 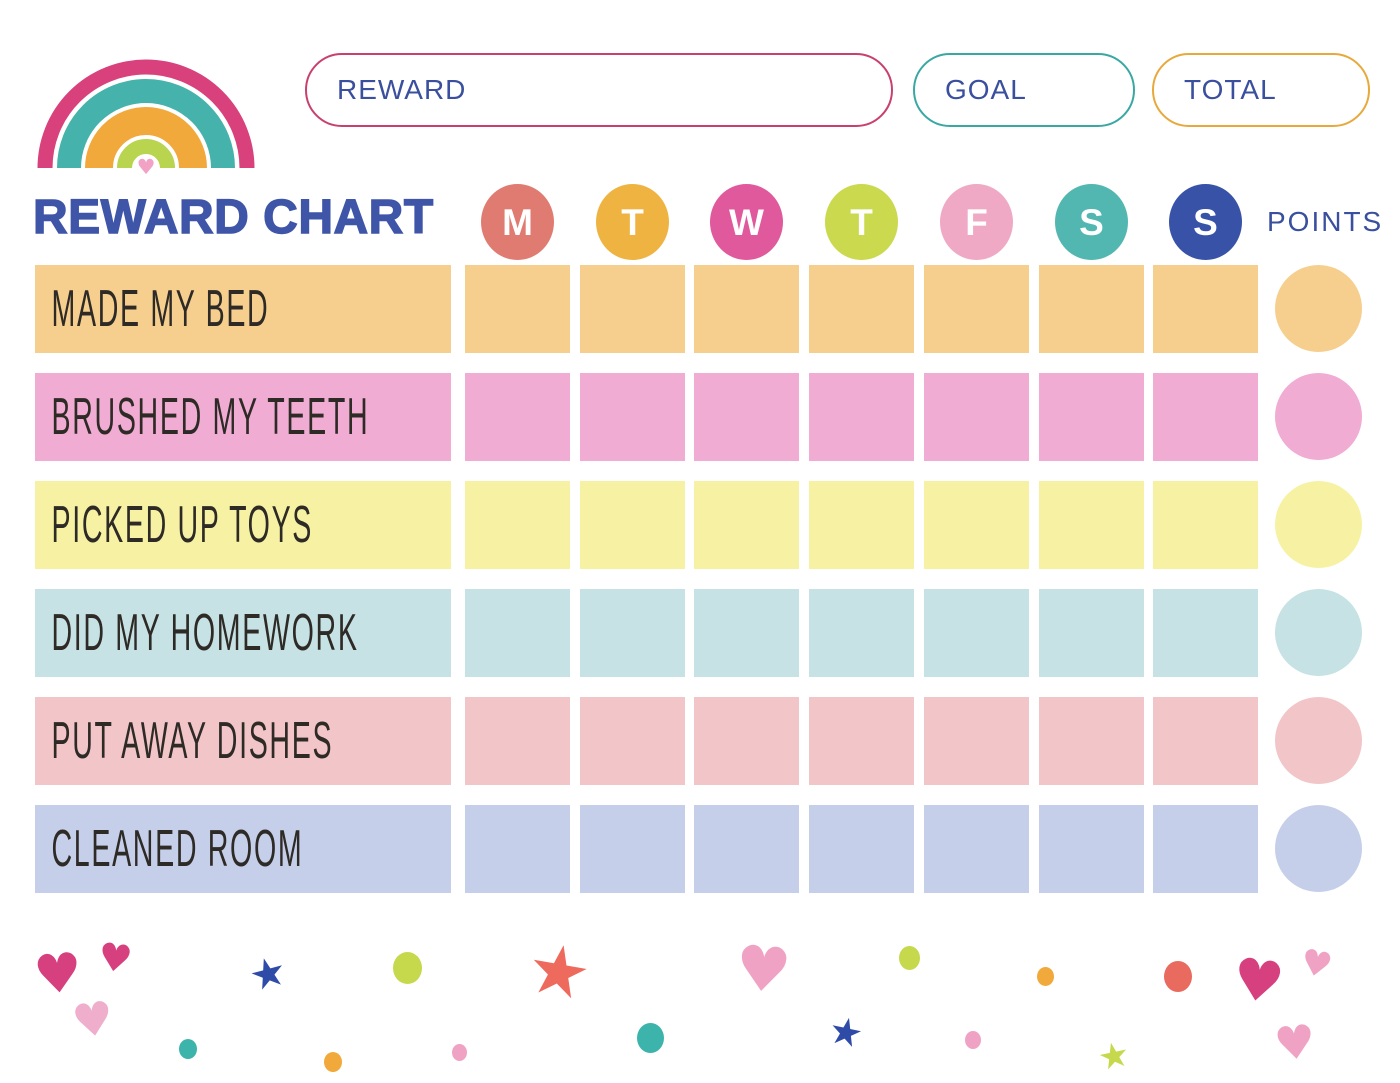 What do you see at coordinates (1205, 525) in the screenshot?
I see `day-cell-r3-c7` at bounding box center [1205, 525].